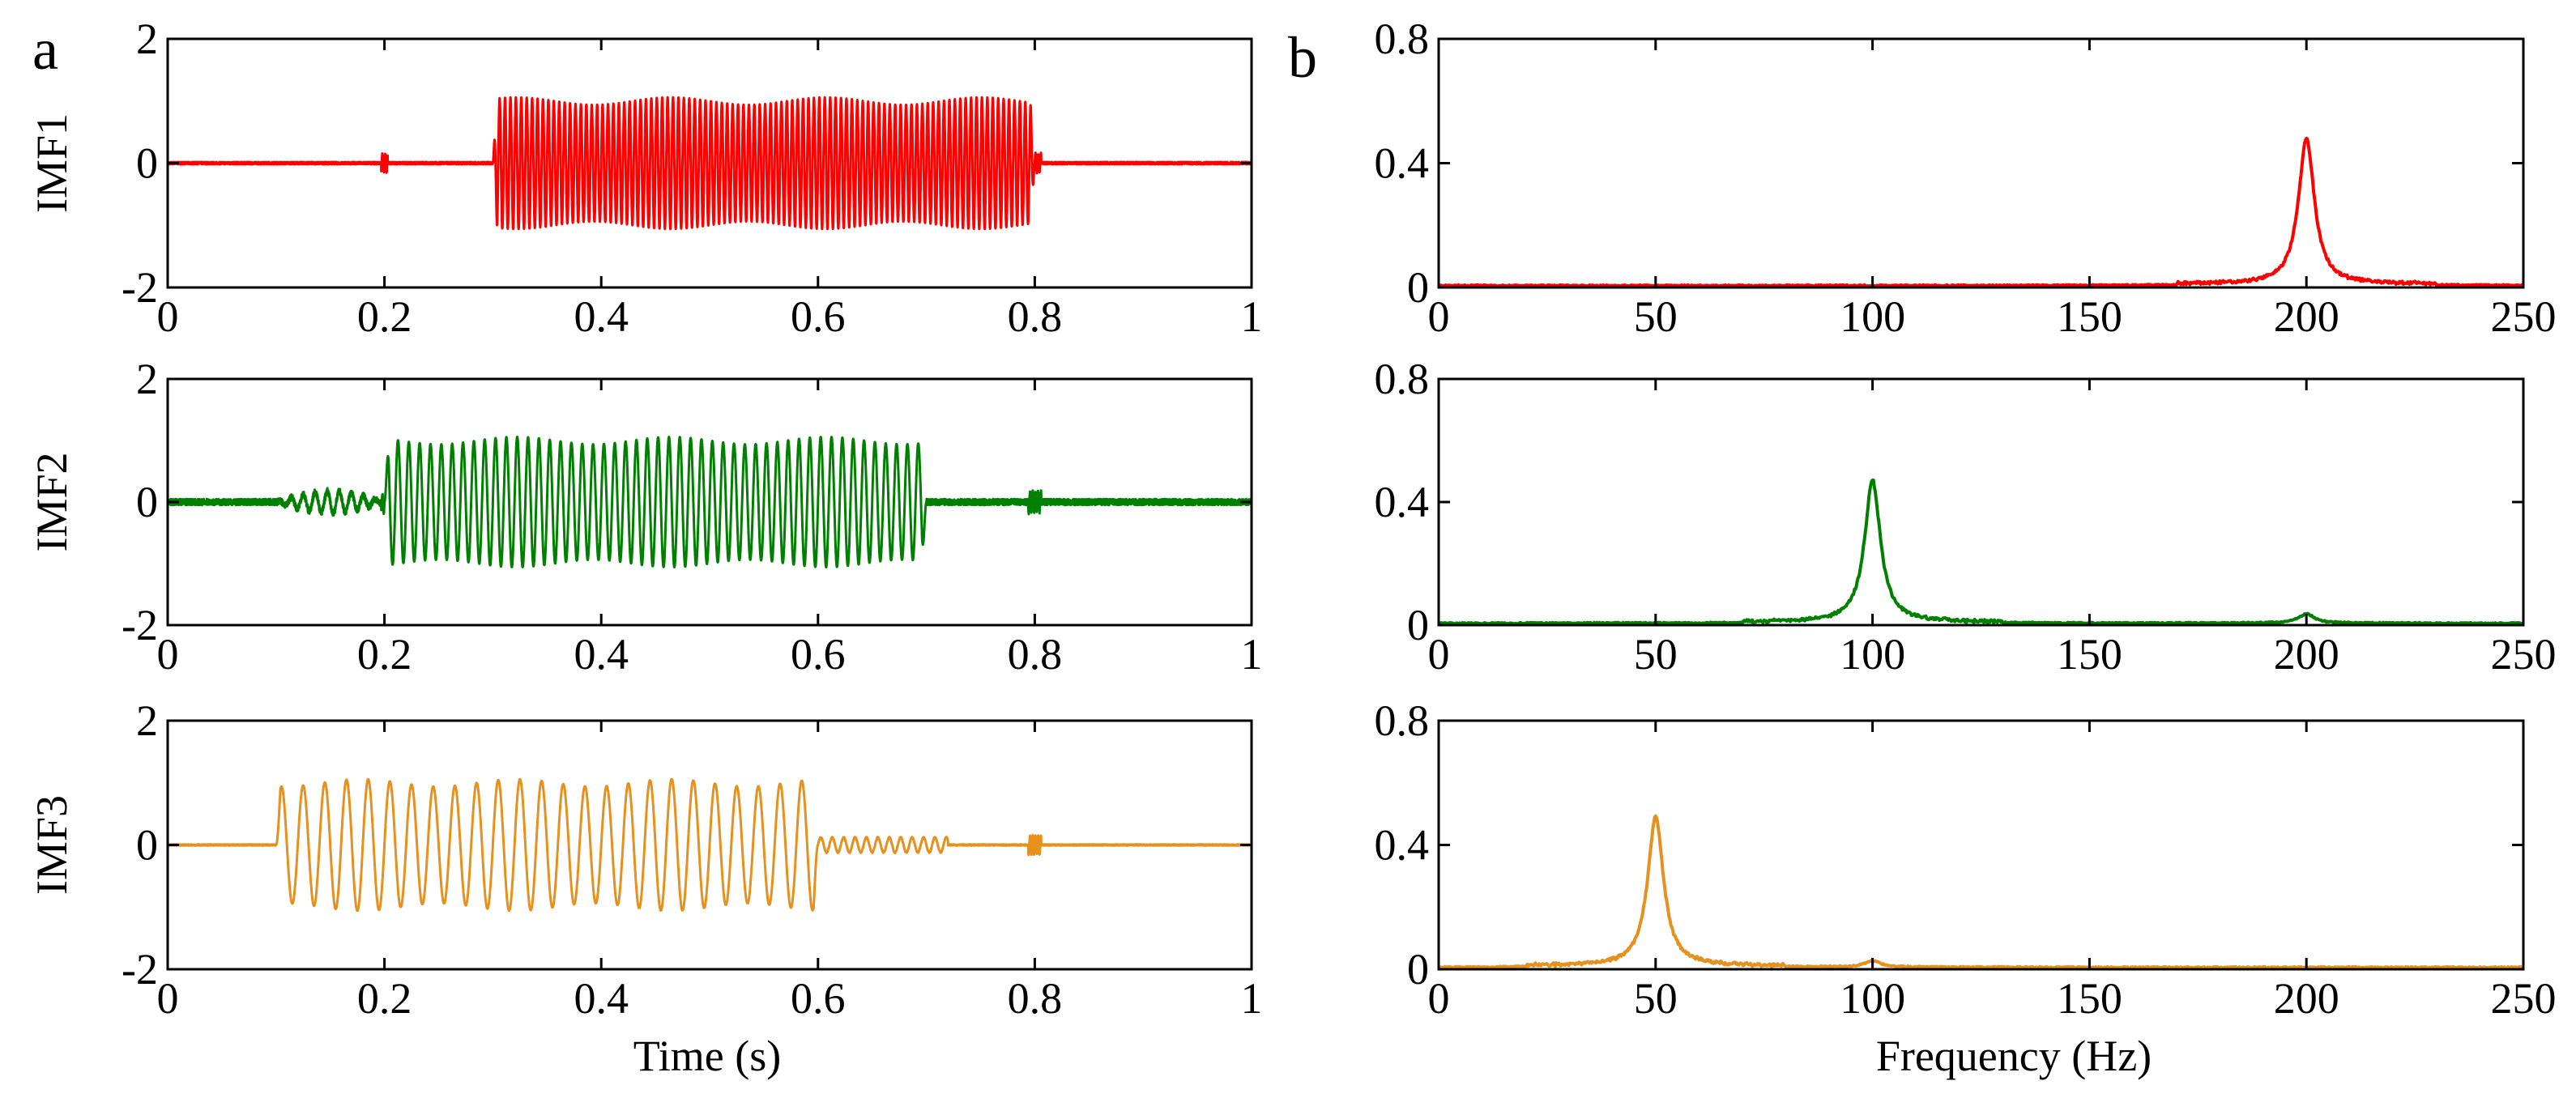 The width and height of the screenshot is (2576, 1098). I want to click on frequency-axis-title: Frequency (Hz), so click(2014, 1056).